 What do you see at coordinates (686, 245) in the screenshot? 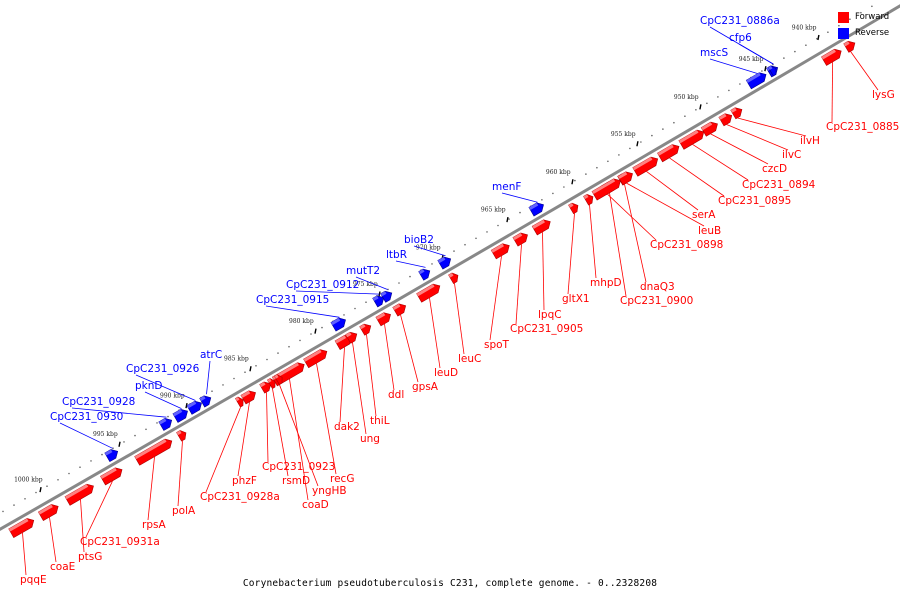
I see `gene-label-cpc231-0898: CpC231_0898` at bounding box center [686, 245].